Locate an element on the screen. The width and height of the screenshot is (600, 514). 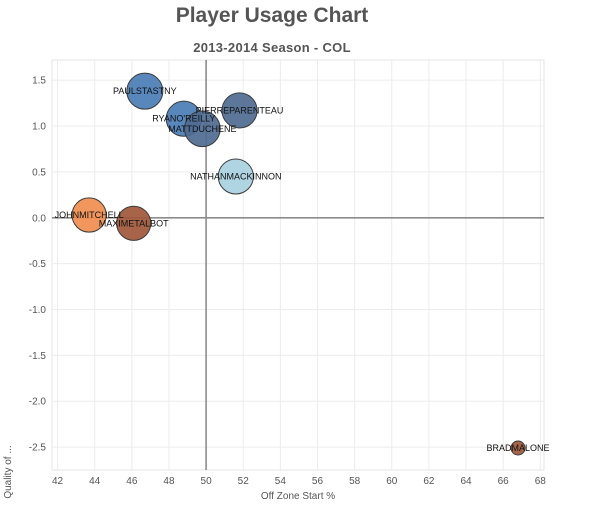
x-tick-label: 44 is located at coordinates (95, 481).